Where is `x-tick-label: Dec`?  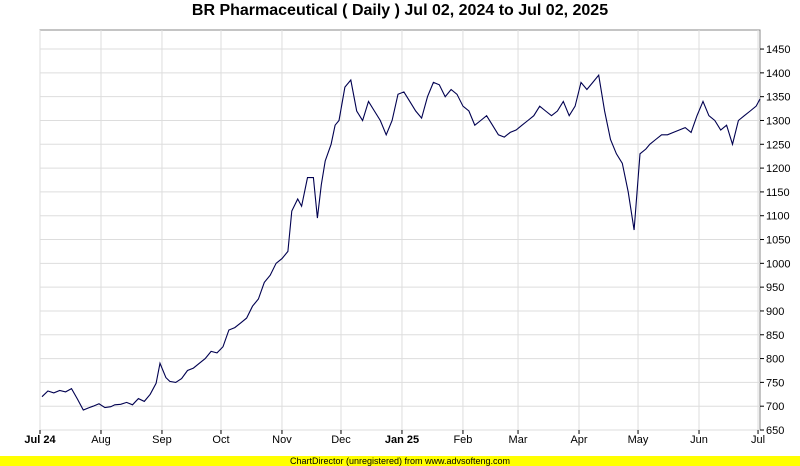
x-tick-label: Dec is located at coordinates (341, 440).